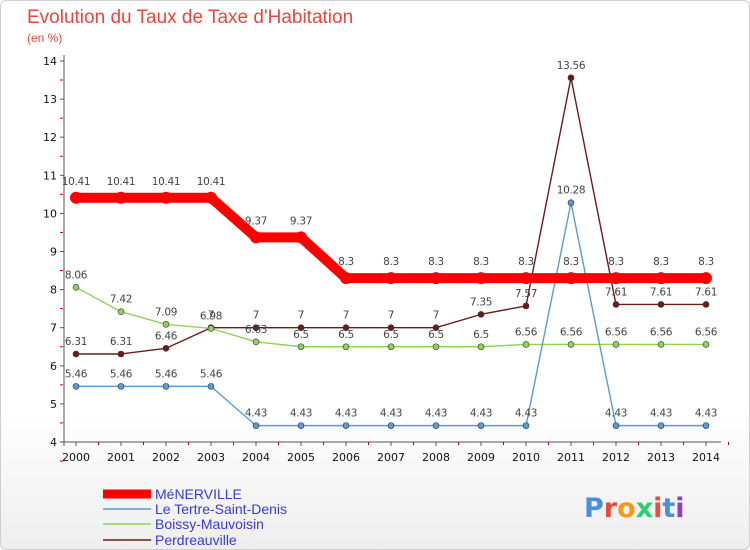 The height and width of the screenshot is (550, 750). What do you see at coordinates (50, 99) in the screenshot?
I see `y-tick-label: 13` at bounding box center [50, 99].